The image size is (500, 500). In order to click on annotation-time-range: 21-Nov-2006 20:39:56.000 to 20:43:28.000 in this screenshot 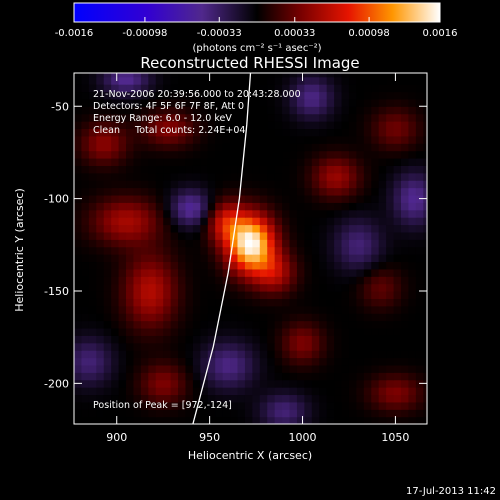, I will do `click(197, 94)`.